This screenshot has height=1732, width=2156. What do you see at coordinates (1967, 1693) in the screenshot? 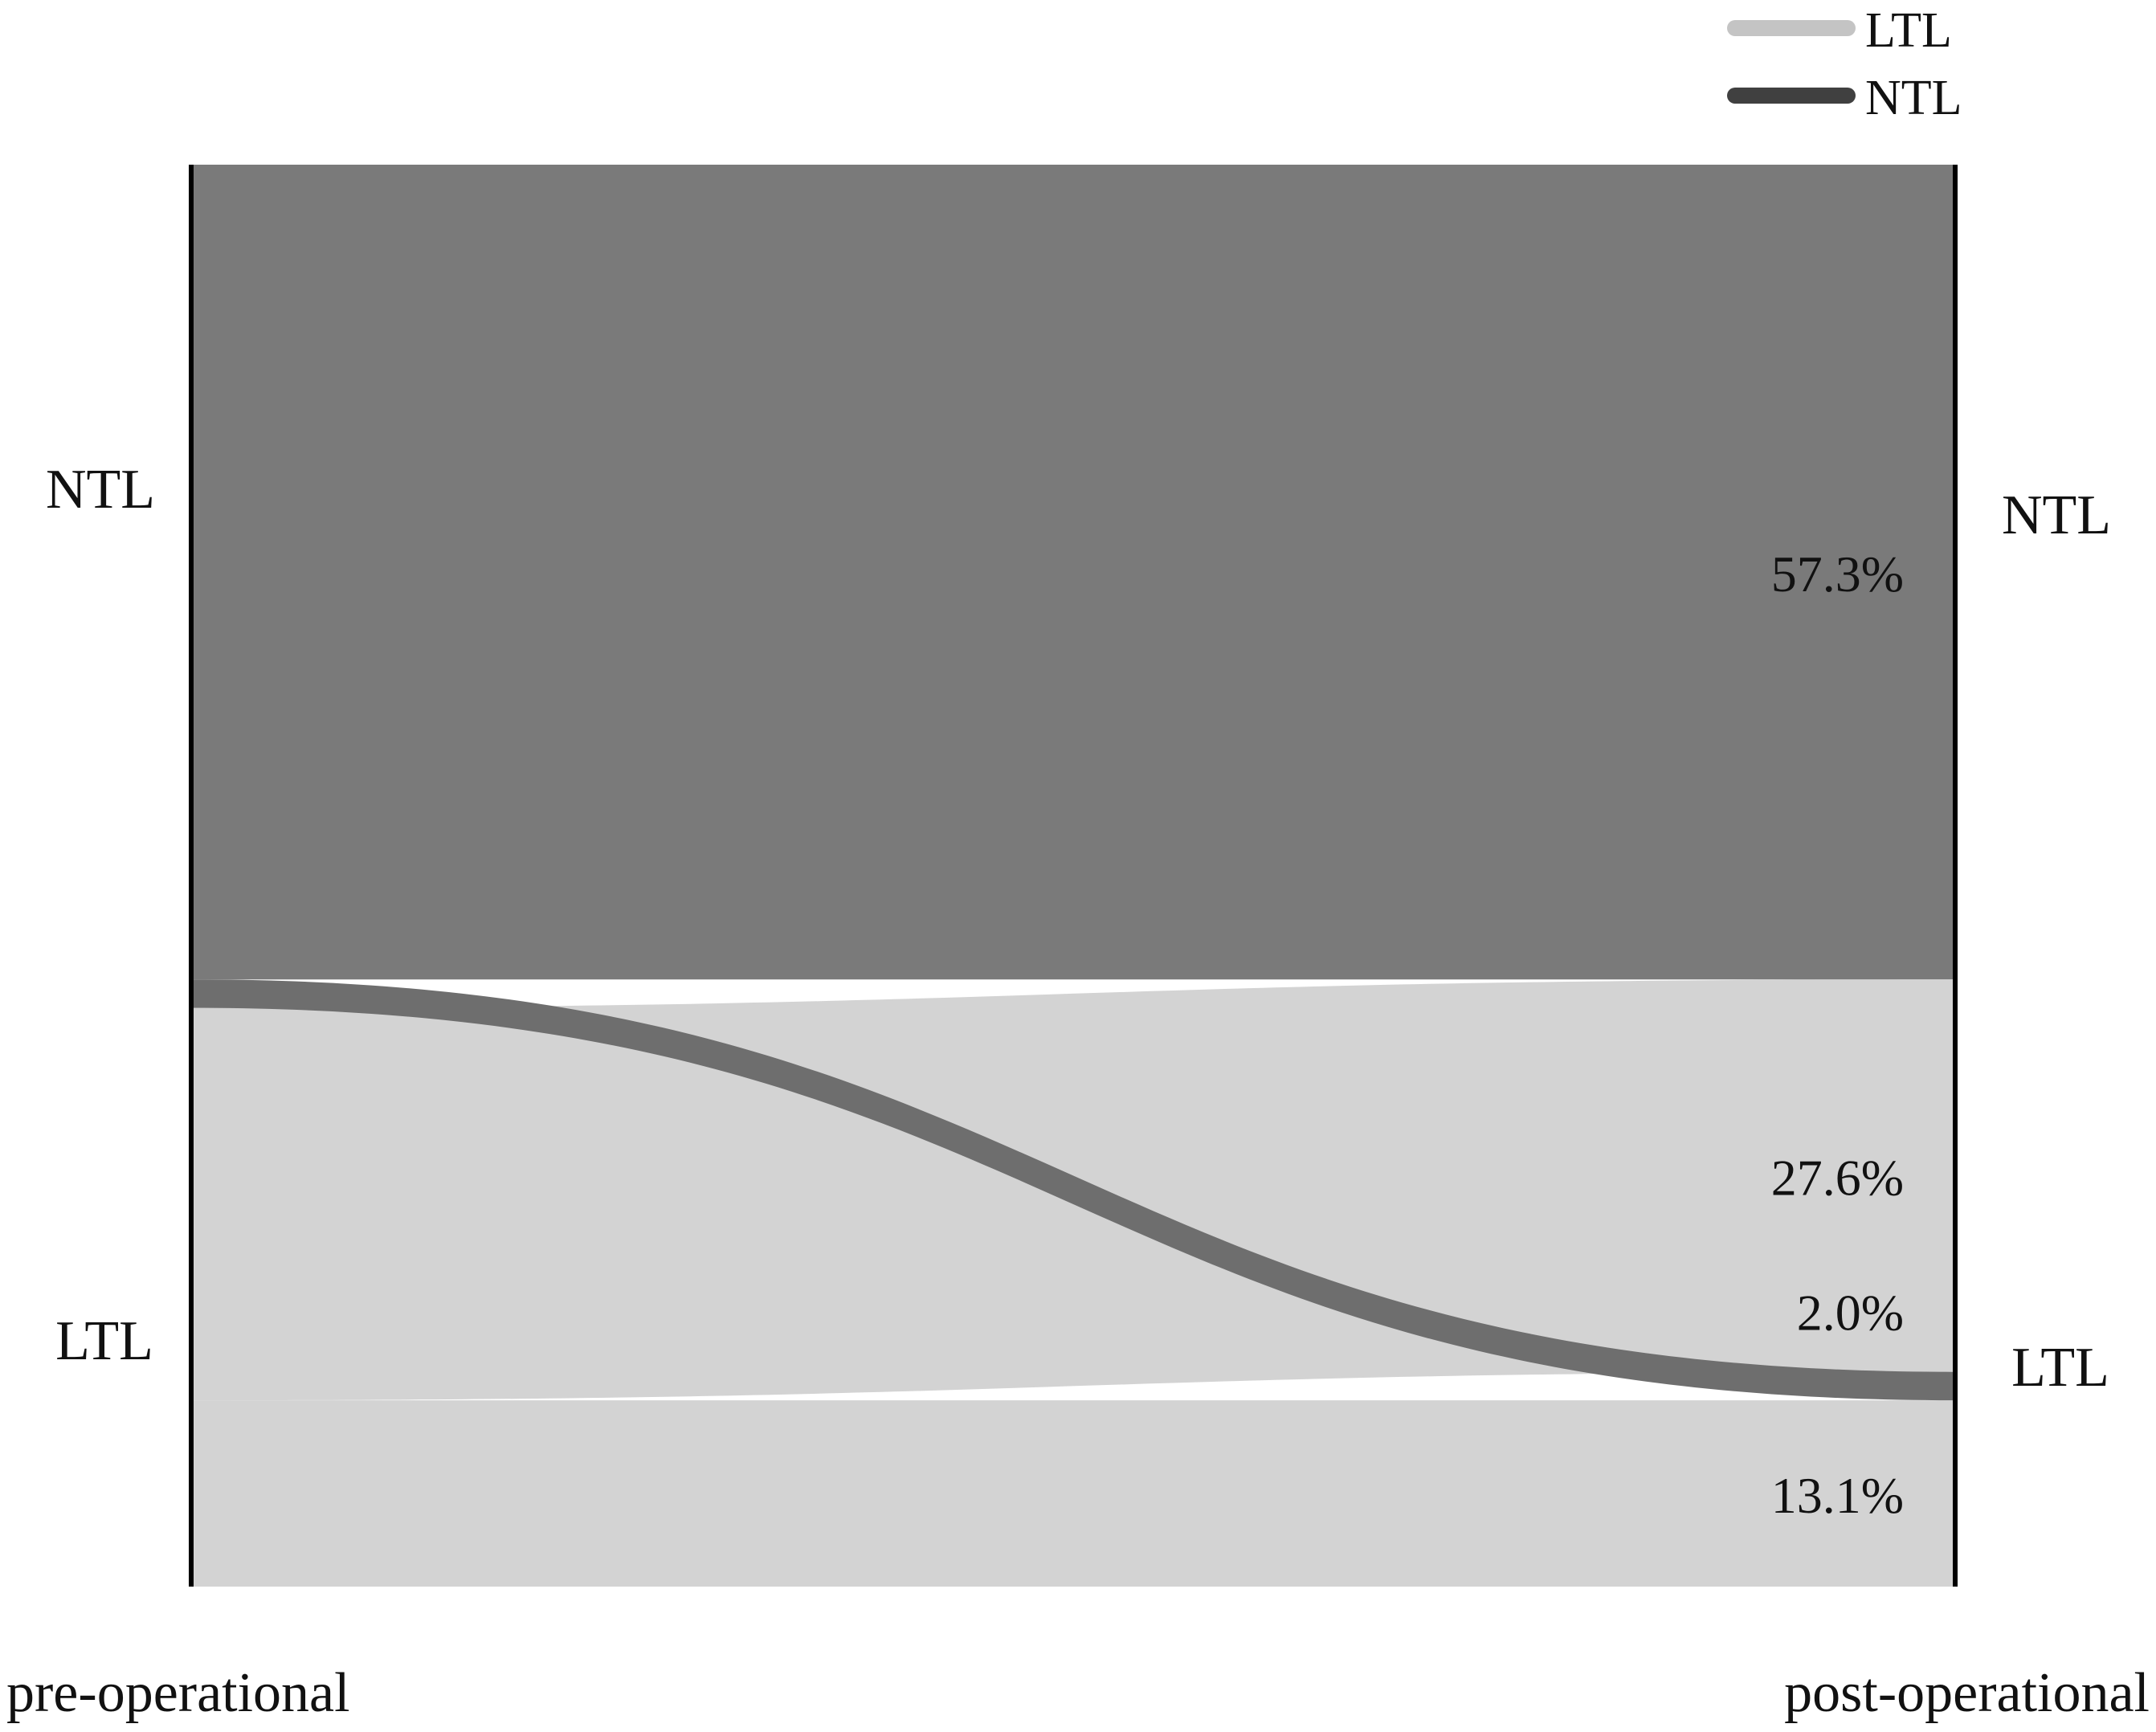
I see `right-axis-title: post-operational` at bounding box center [1967, 1693].